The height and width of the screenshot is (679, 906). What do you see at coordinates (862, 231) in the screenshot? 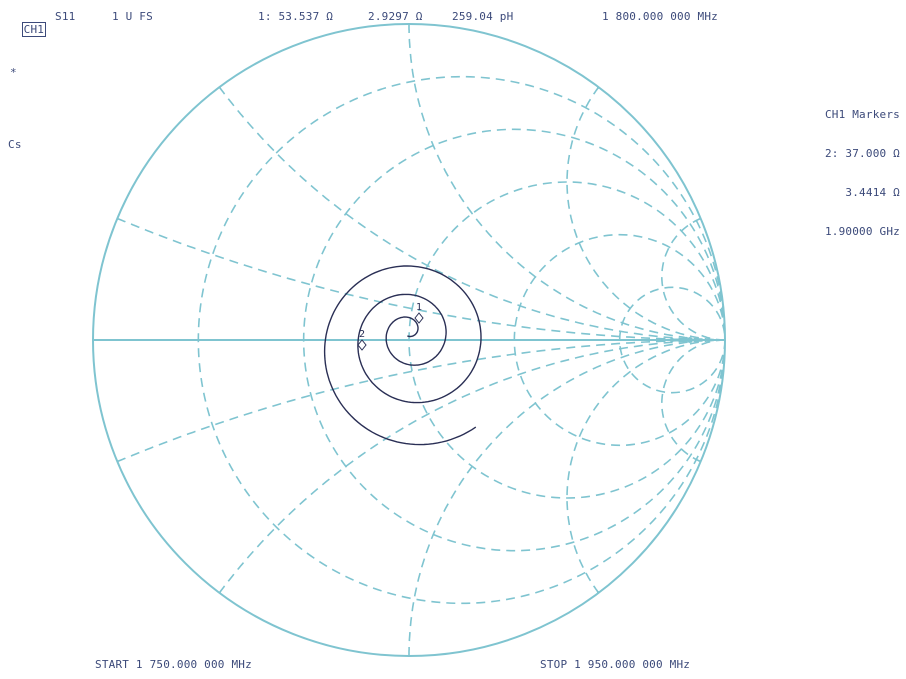
I see `marker2-frequency: 1.90000 GHz` at bounding box center [862, 231].